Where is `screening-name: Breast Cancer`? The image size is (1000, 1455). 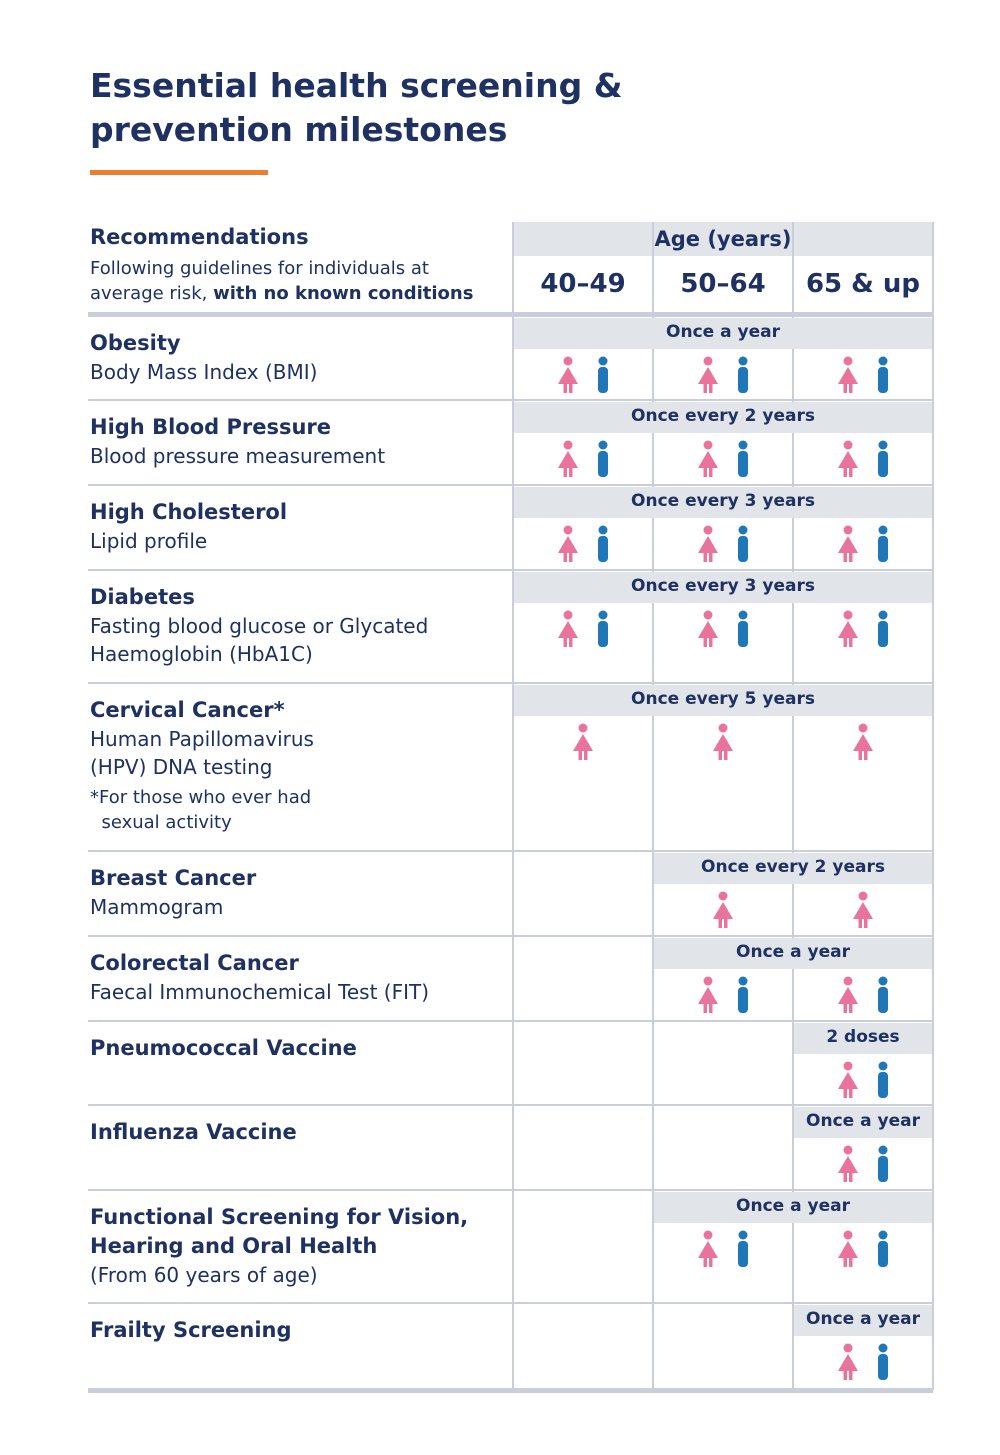
screening-name: Breast Cancer is located at coordinates (173, 878).